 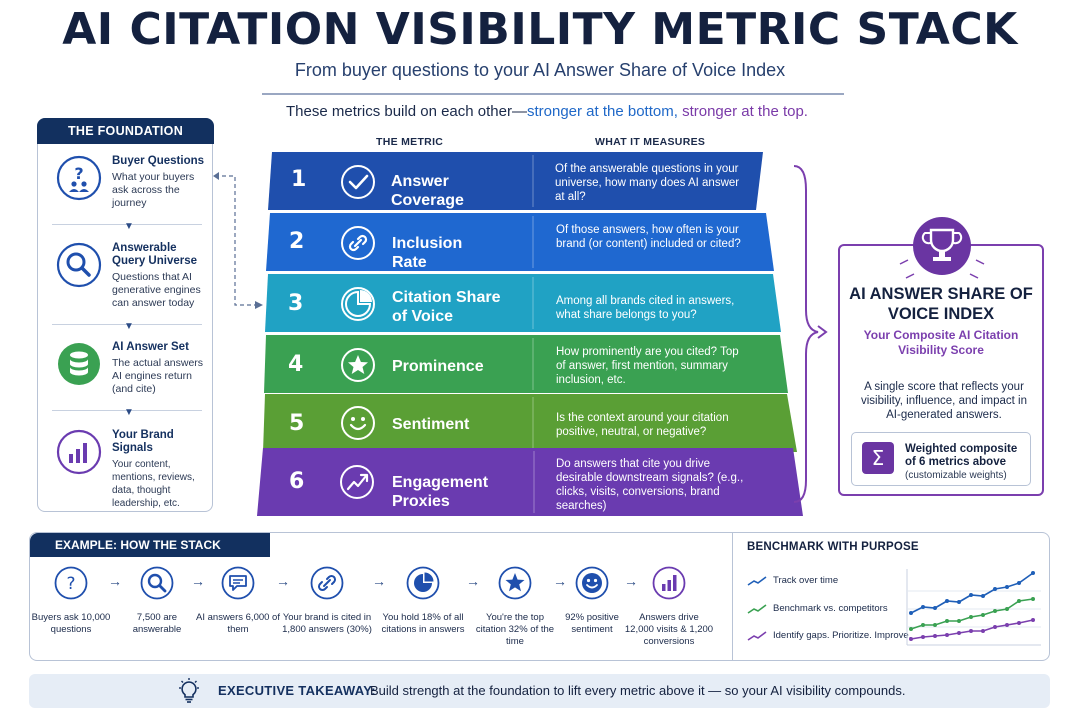 What do you see at coordinates (540, 29) in the screenshot?
I see `page-title: AI CITATION VISIBILITY METRIC STACK` at bounding box center [540, 29].